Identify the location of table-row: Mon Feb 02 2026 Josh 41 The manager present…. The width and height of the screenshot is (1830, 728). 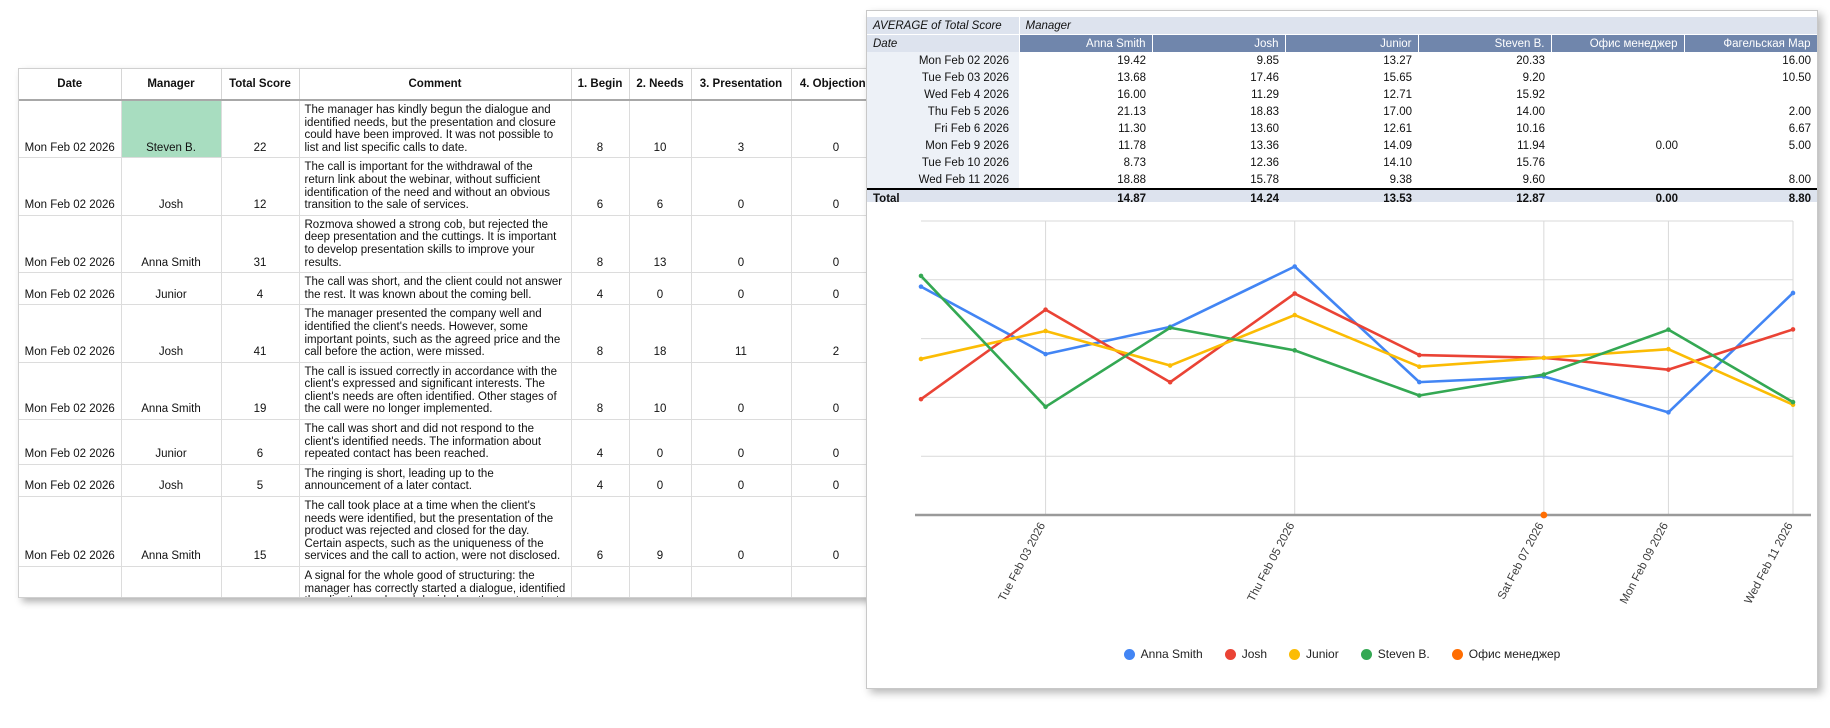
(470, 333).